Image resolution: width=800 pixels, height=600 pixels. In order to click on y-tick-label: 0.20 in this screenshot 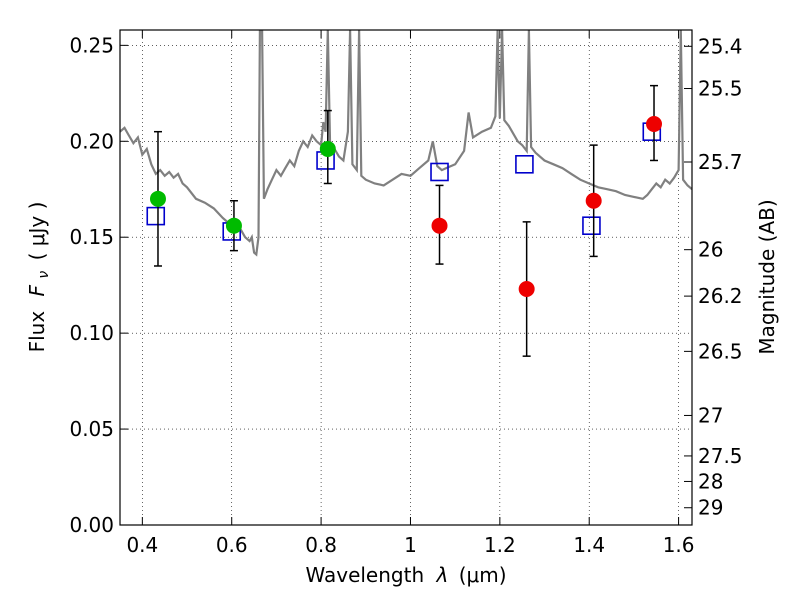, I will do `click(91, 141)`.